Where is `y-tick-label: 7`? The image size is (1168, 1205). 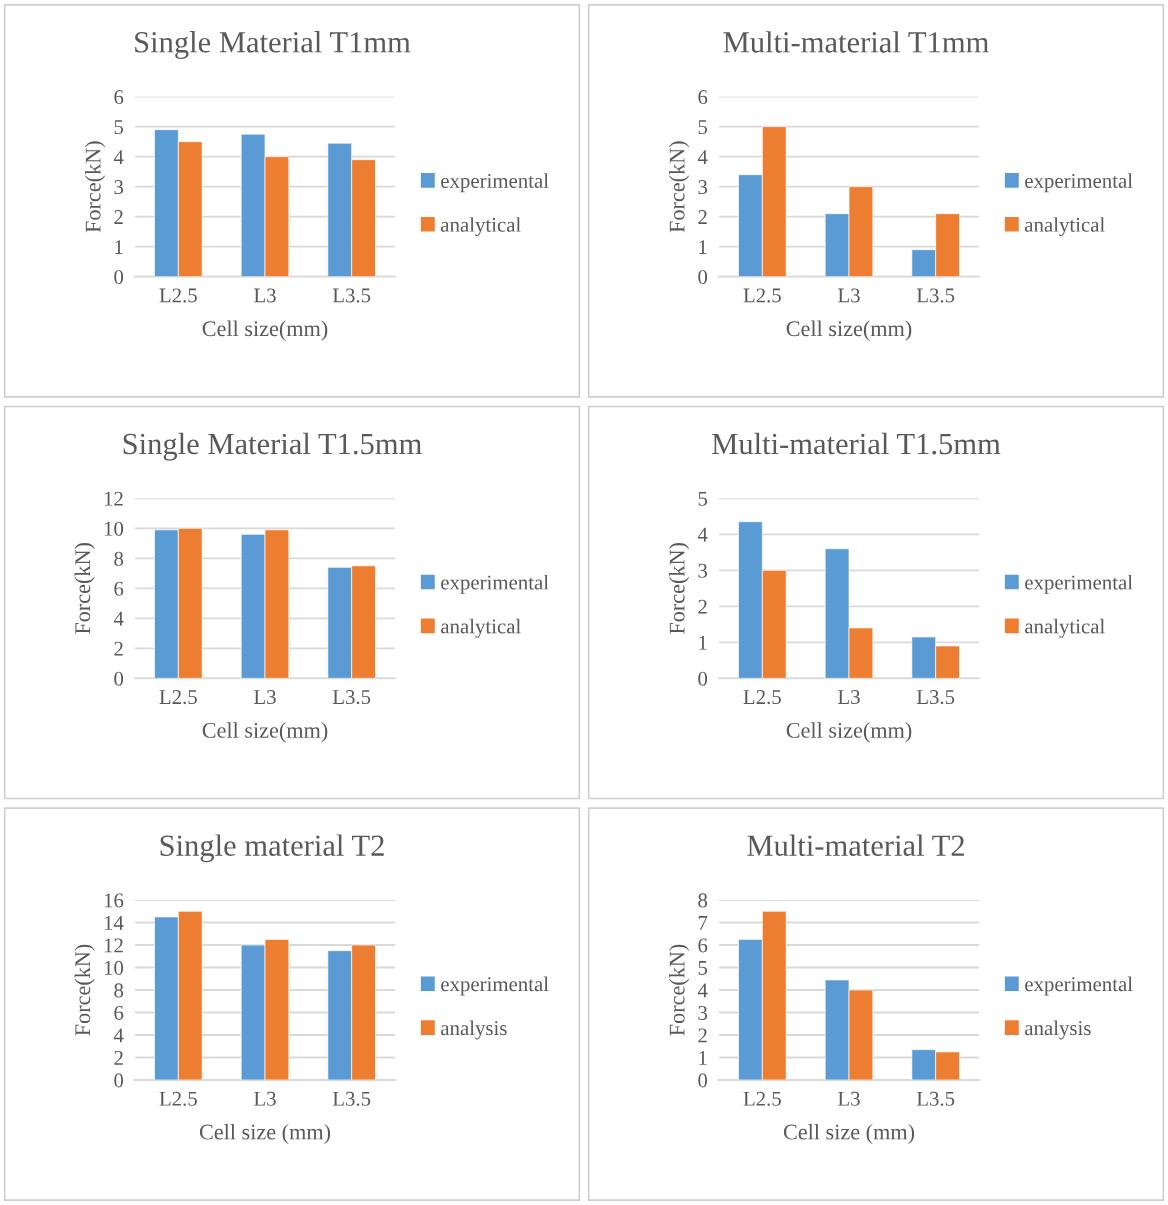 y-tick-label: 7 is located at coordinates (703, 923).